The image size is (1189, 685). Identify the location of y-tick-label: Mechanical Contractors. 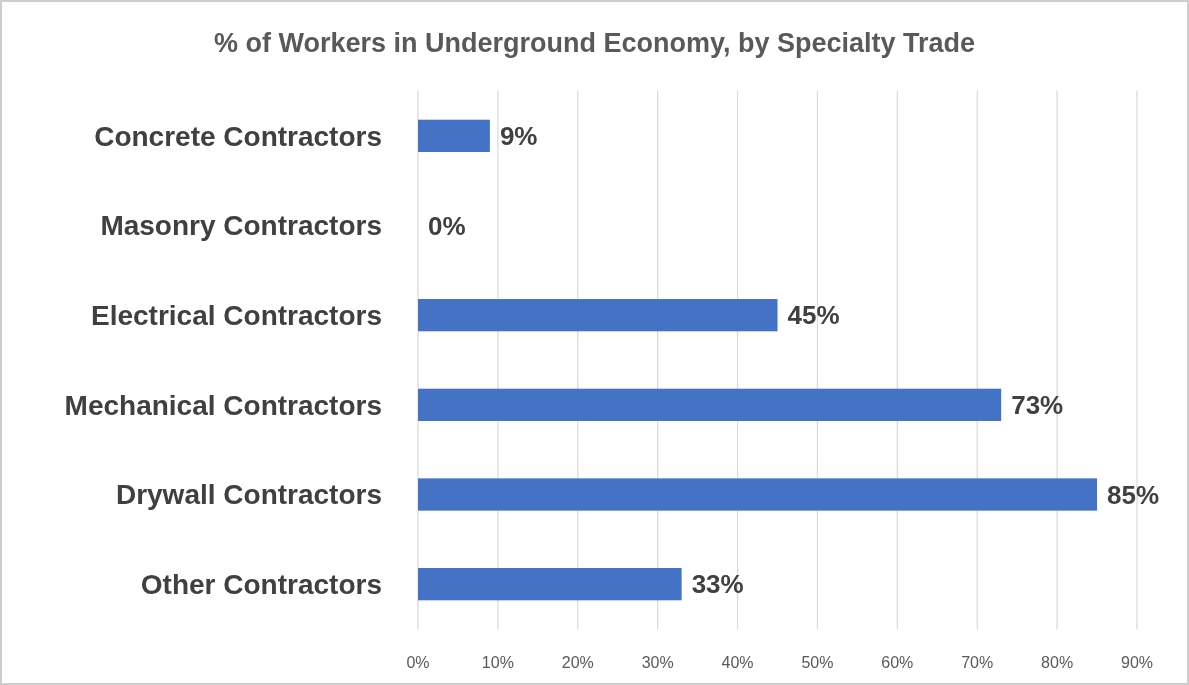
(223, 405).